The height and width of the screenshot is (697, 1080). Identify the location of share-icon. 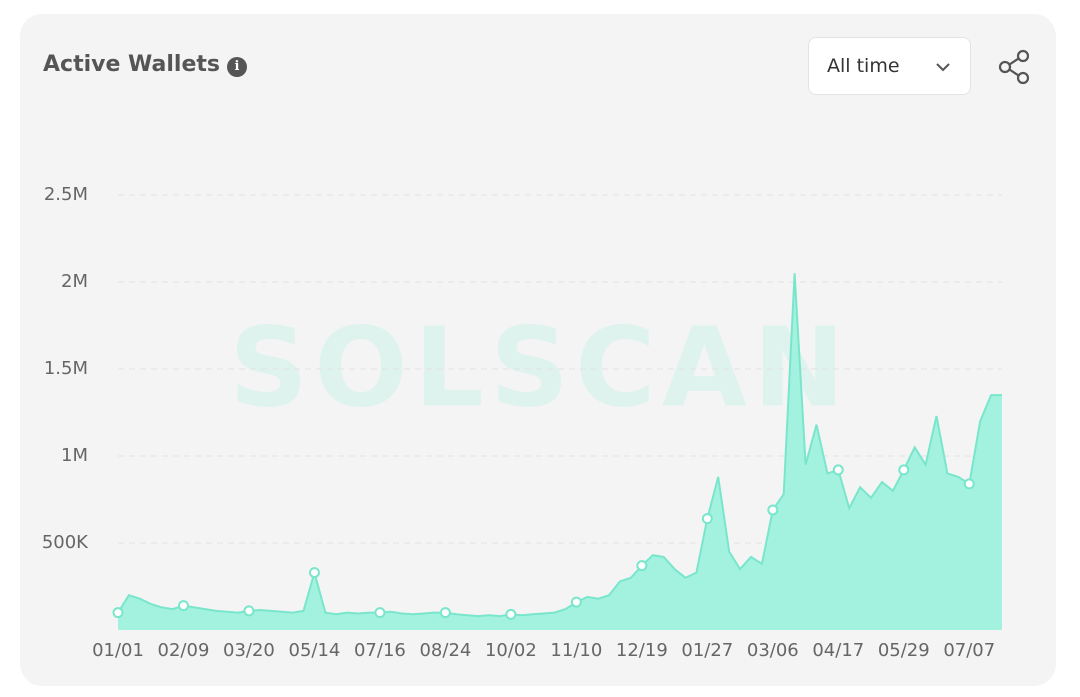
(1015, 67).